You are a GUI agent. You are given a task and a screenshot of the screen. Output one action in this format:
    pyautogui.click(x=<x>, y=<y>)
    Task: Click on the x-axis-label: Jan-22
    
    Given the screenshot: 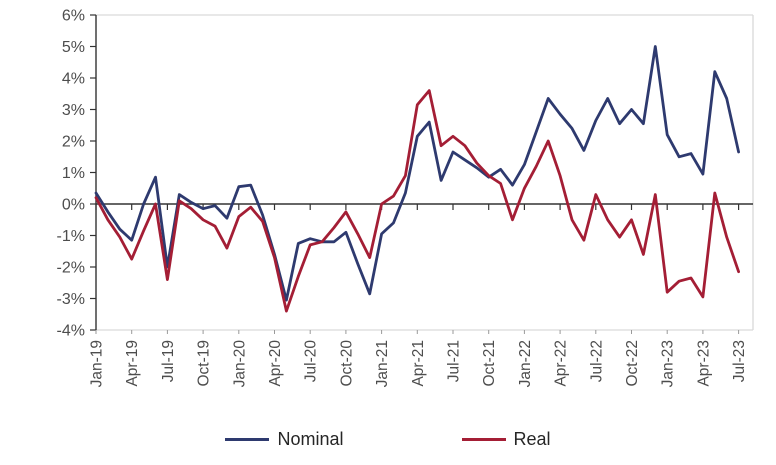 What is the action you would take?
    pyautogui.click(x=525, y=363)
    